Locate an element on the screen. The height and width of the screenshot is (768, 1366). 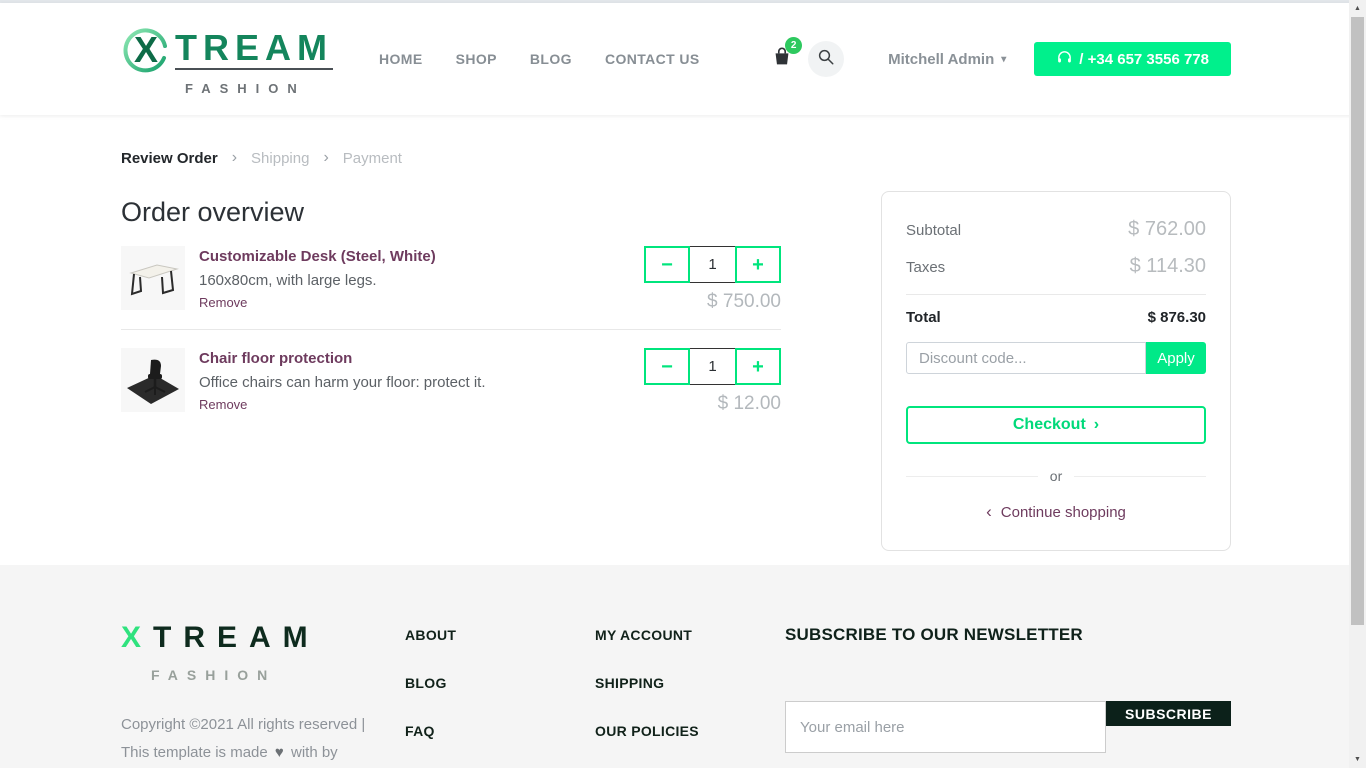
subscribe-button: SUBSCRIBE is located at coordinates (1168, 713).